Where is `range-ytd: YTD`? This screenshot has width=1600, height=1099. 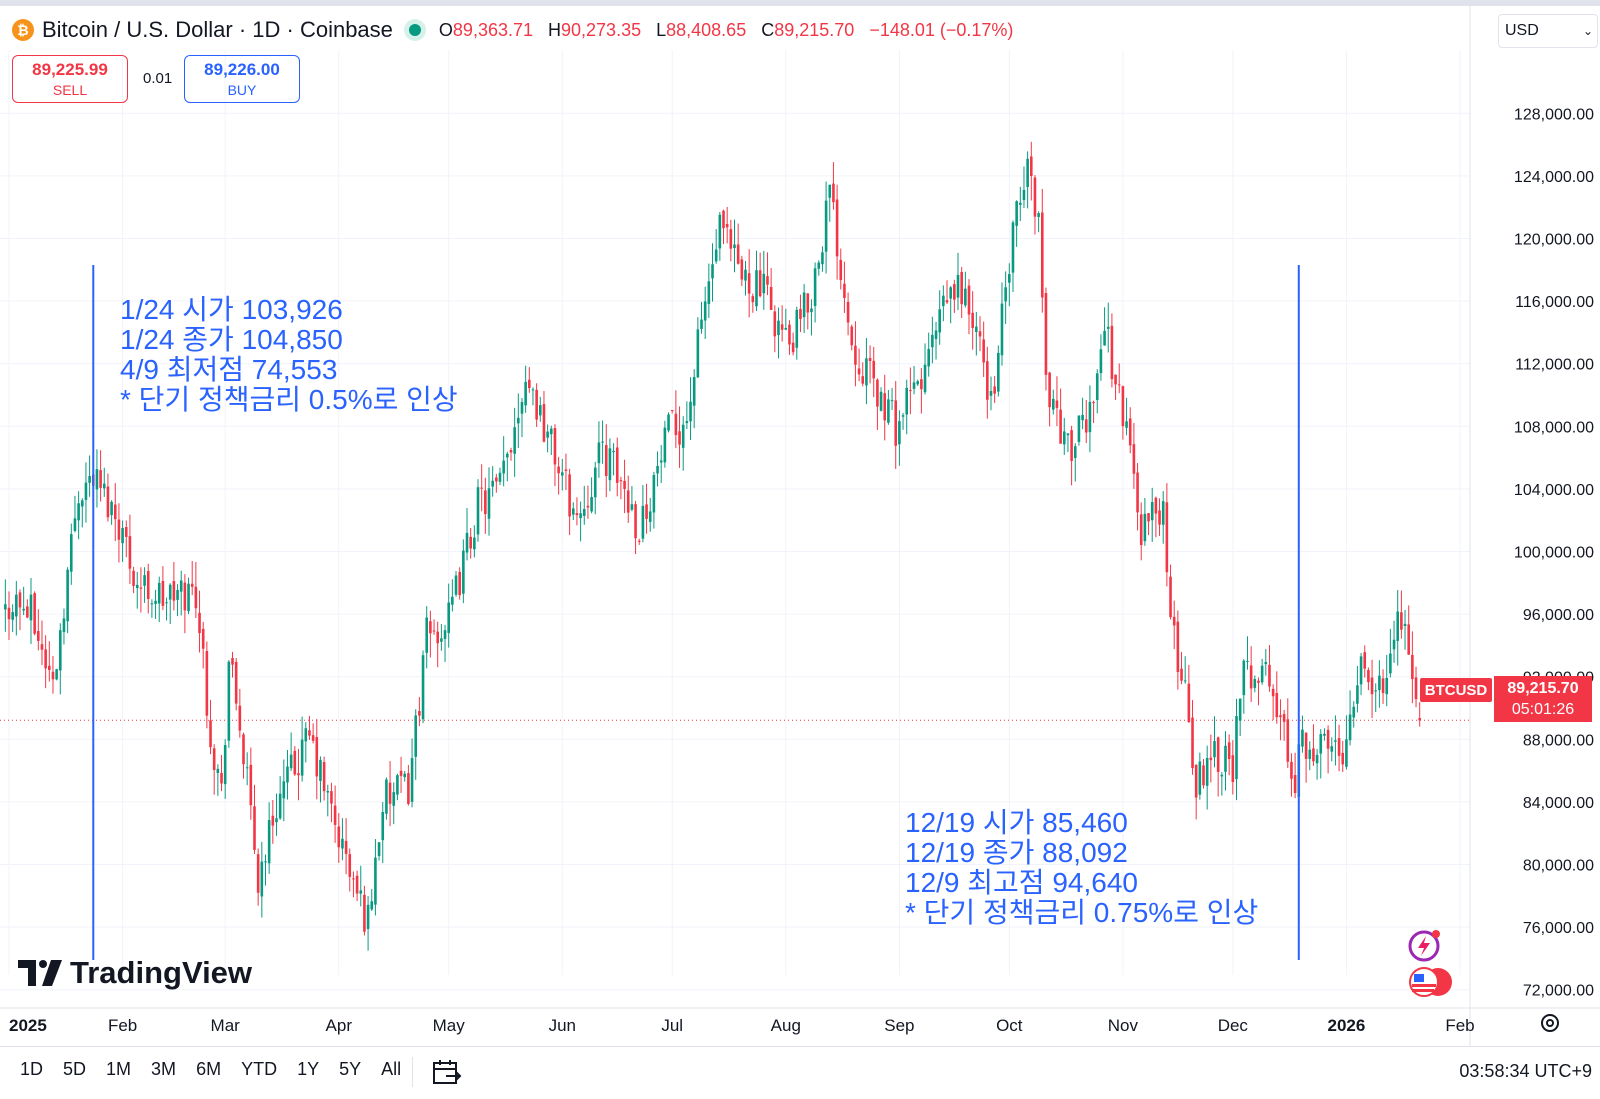 range-ytd: YTD is located at coordinates (259, 1069).